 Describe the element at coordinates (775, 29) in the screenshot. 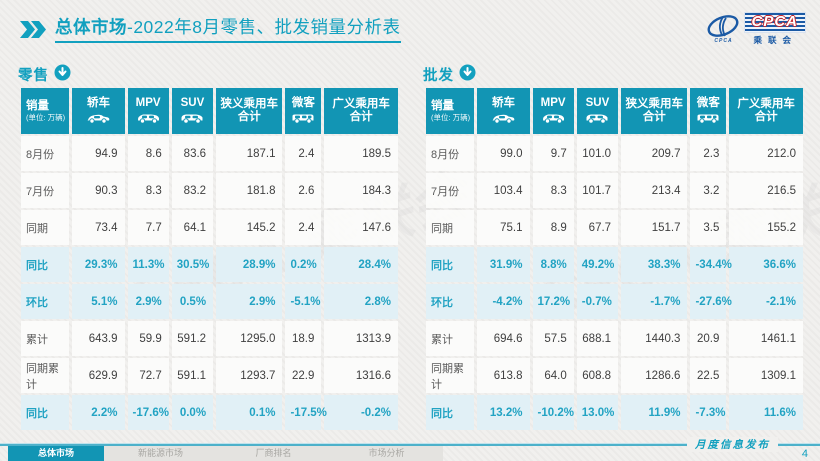

I see `cpca-logo-text: CPCA 乘联会` at that location.